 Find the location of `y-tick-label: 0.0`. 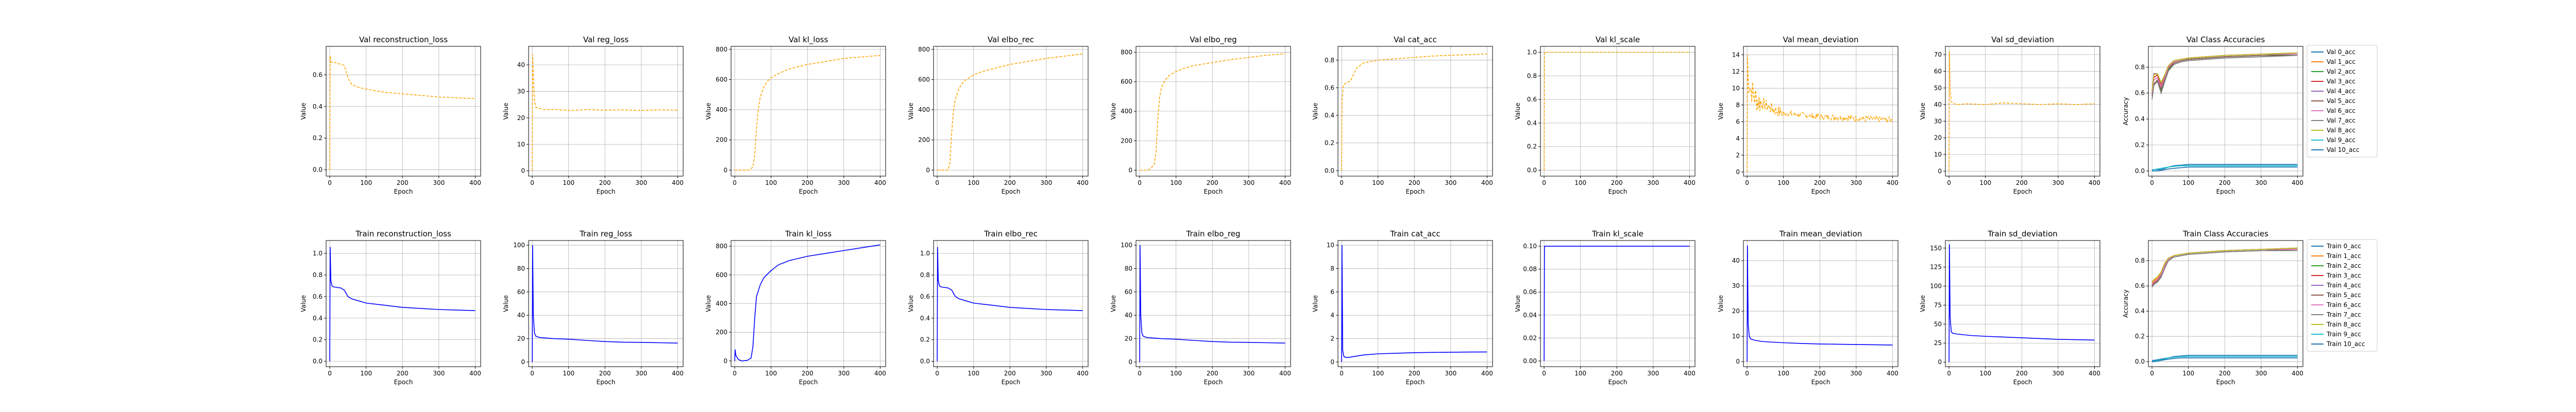

y-tick-label: 0.0 is located at coordinates (1329, 170).